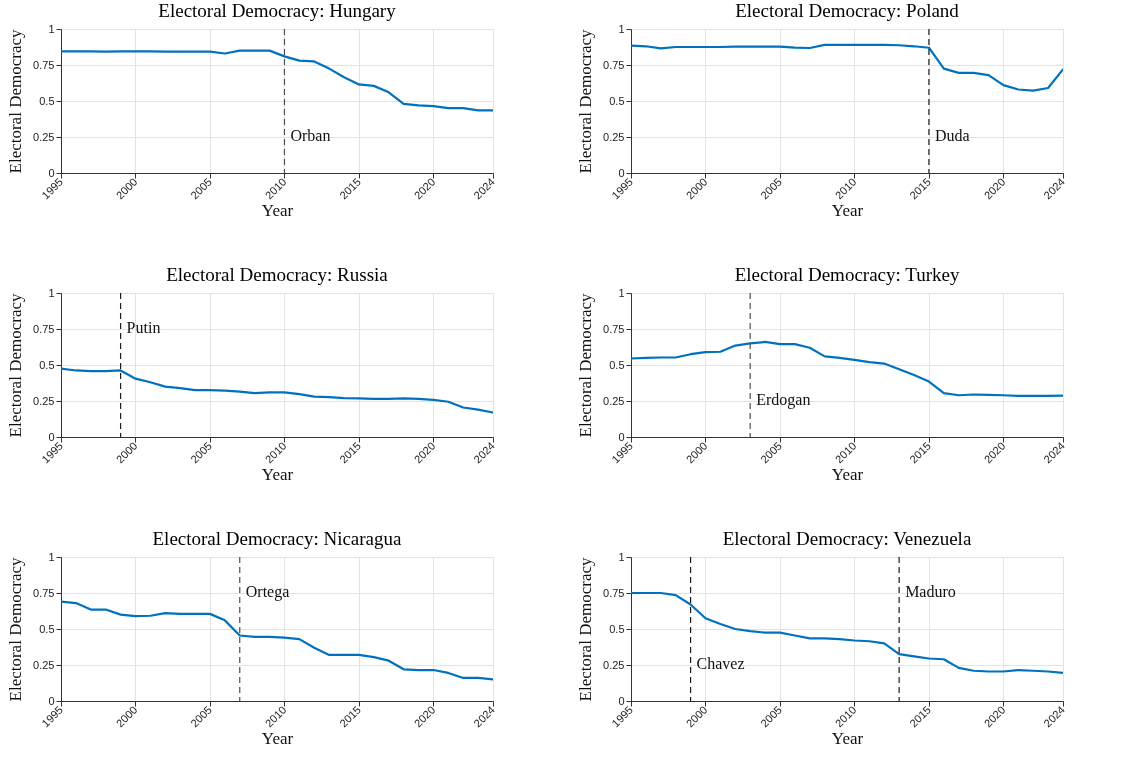 The height and width of the screenshot is (763, 1135). I want to click on ref-line-label: Erdogan, so click(783, 399).